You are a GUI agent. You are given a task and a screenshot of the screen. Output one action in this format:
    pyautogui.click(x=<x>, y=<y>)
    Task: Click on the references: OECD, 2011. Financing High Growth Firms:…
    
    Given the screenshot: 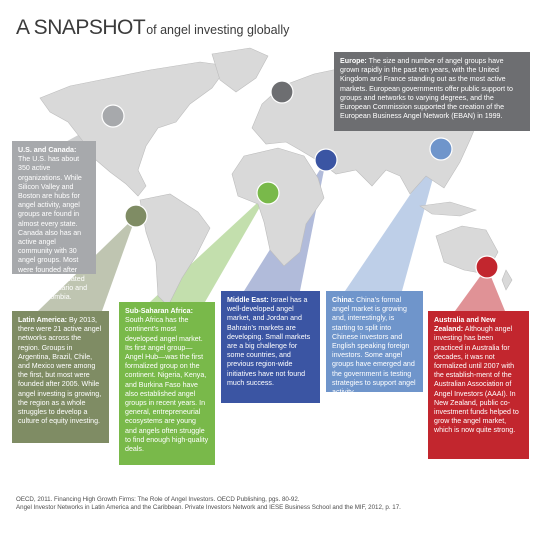 What is the action you would take?
    pyautogui.click(x=273, y=504)
    